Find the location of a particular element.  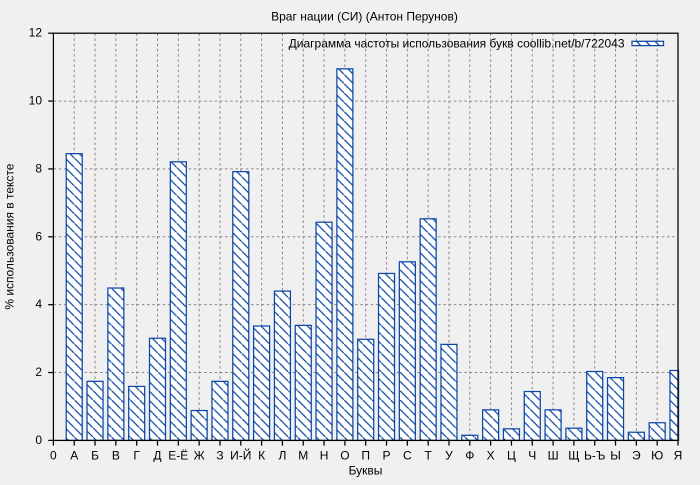

svg-text: Ш is located at coordinates (553, 456).